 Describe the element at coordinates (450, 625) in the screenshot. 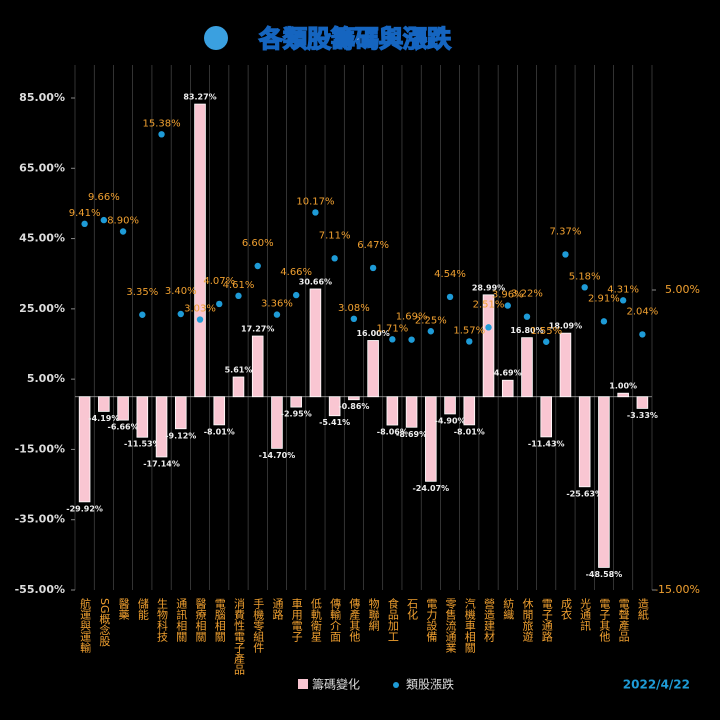

I see `x-tick-label: 零售流通業` at that location.